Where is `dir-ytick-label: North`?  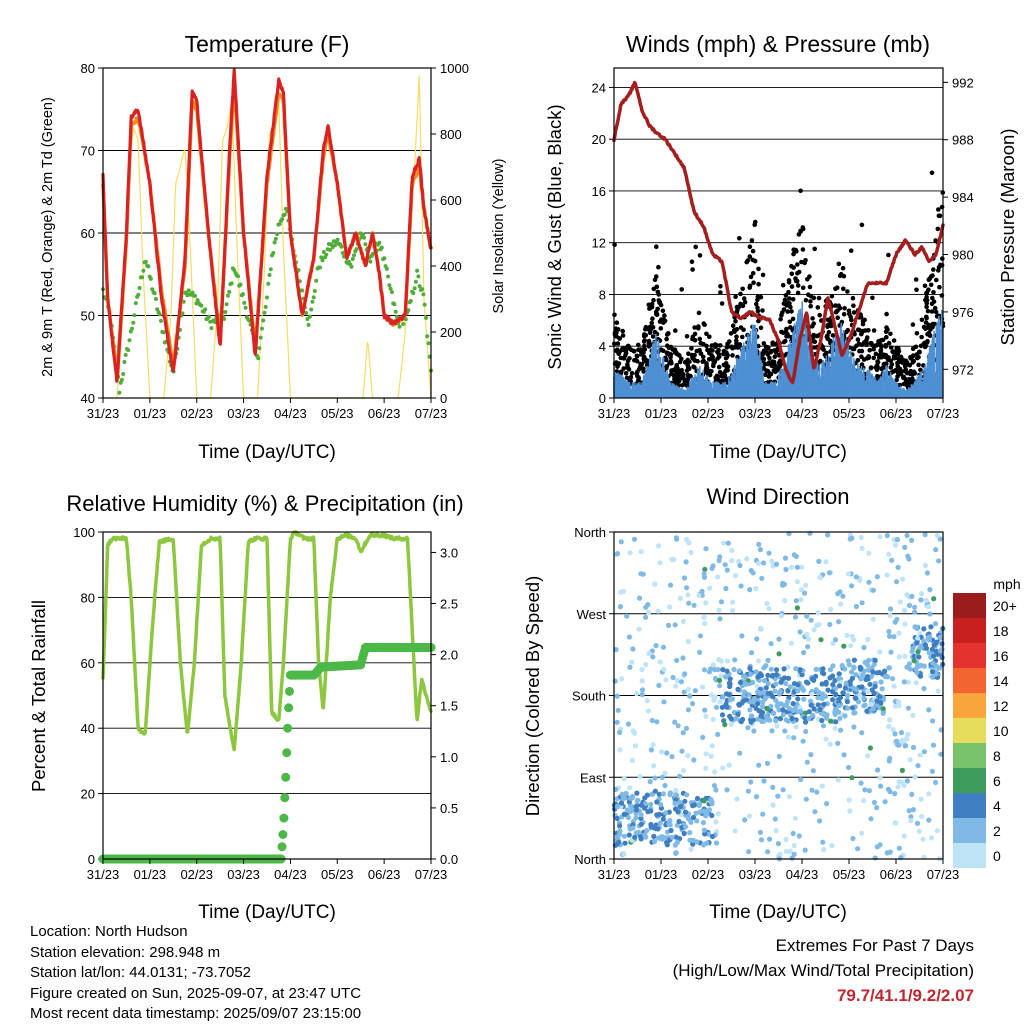
dir-ytick-label: North is located at coordinates (590, 859).